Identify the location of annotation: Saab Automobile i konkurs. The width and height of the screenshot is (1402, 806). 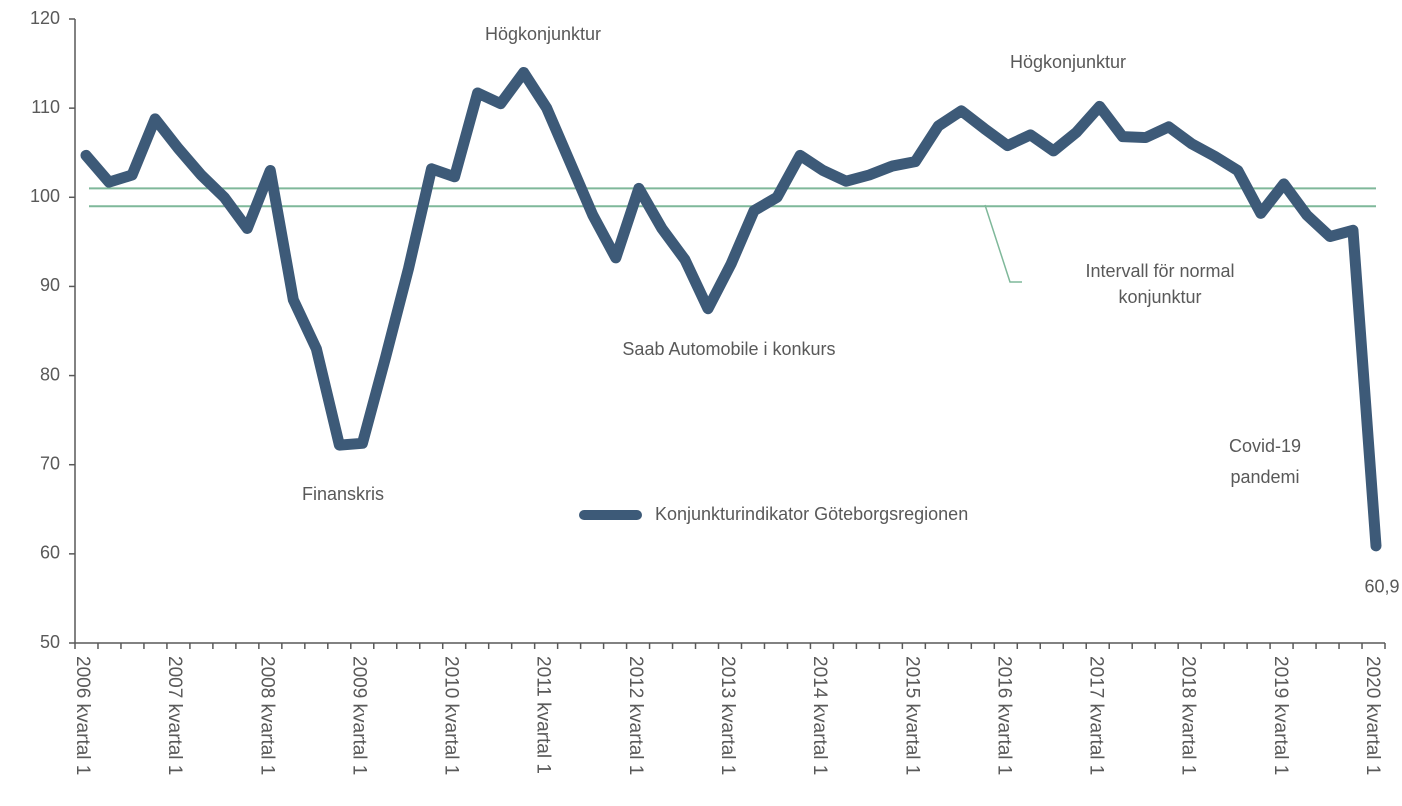
(728, 349).